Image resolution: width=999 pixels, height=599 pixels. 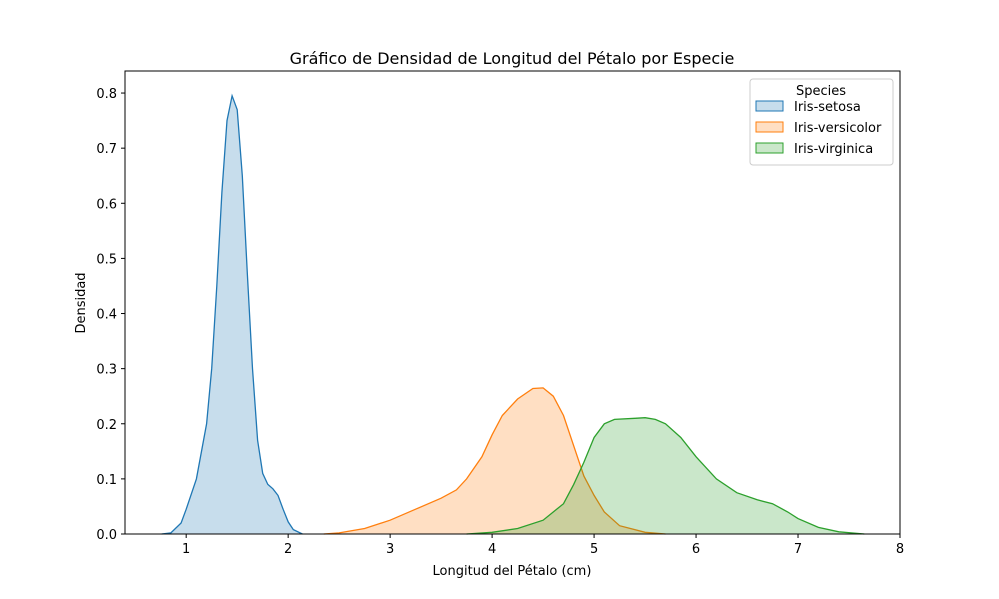 What do you see at coordinates (106, 259) in the screenshot?
I see `y-tick-label: 0.5` at bounding box center [106, 259].